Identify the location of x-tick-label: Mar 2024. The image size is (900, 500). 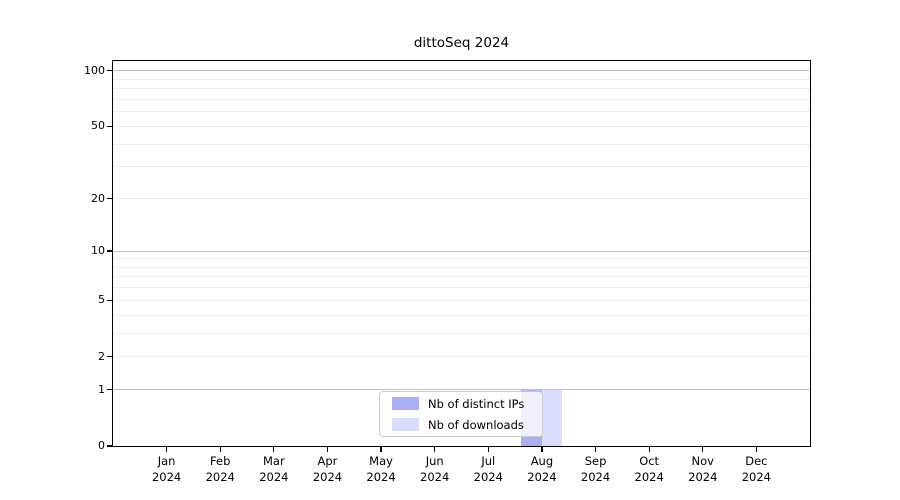
(274, 469).